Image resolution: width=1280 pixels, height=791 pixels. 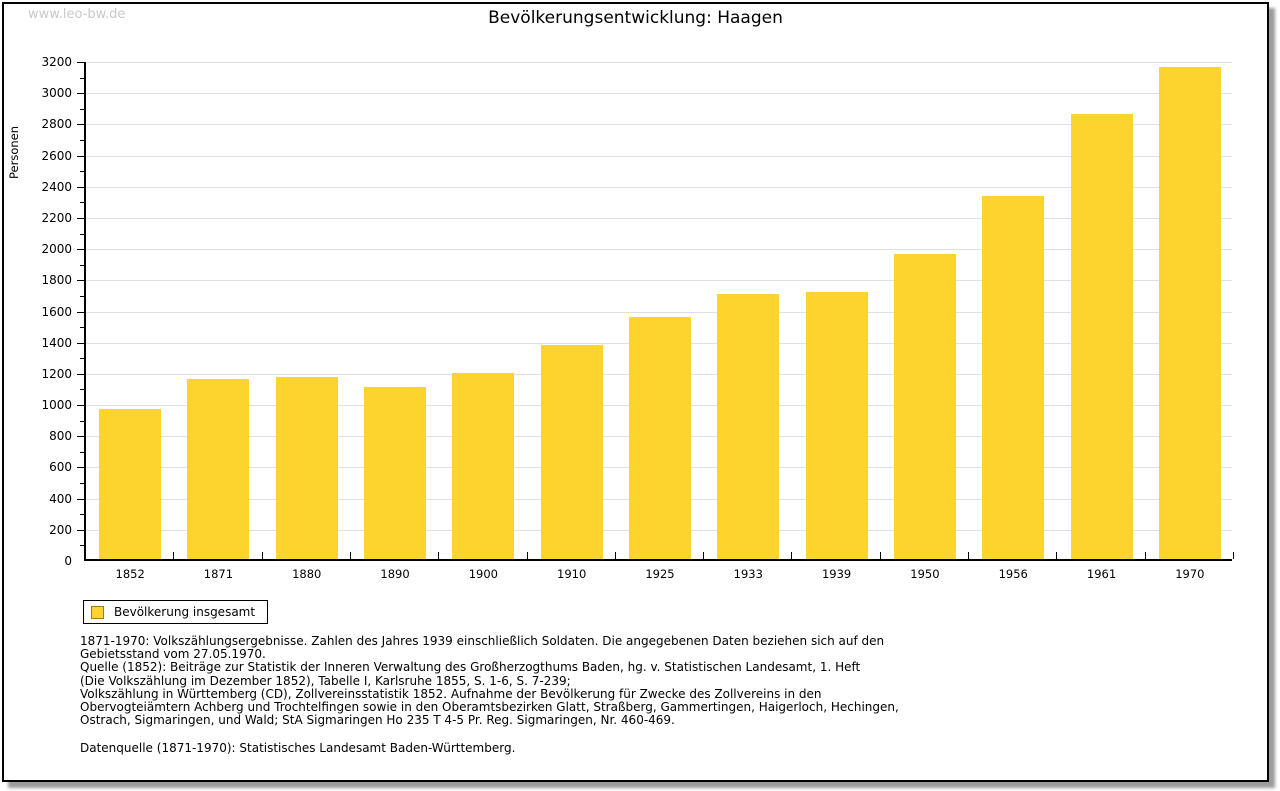 I want to click on bar-1925, so click(x=660, y=438).